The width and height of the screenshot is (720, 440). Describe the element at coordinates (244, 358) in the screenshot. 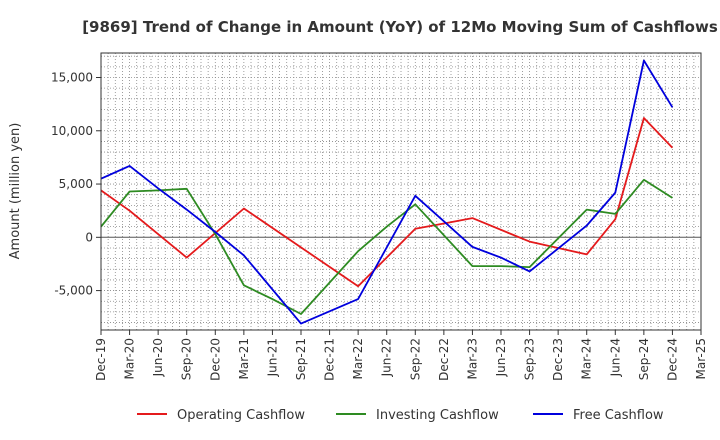

I see `x-tick-label: Mar-21` at that location.